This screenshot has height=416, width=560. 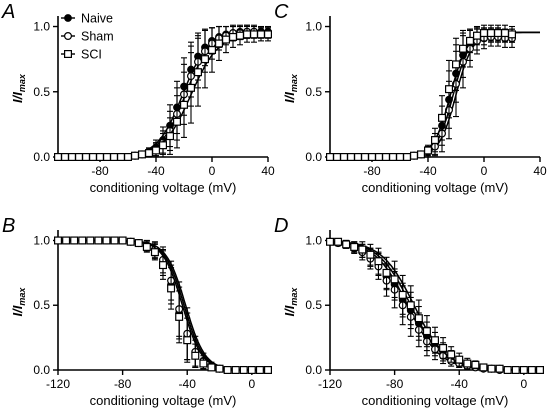 What do you see at coordinates (428, 171) in the screenshot?
I see `panel-c-x-tick-label: -40` at bounding box center [428, 171].